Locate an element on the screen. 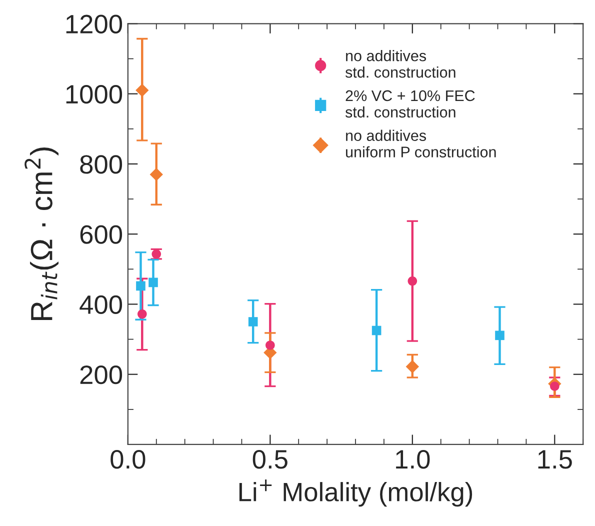 This screenshot has width=595, height=526. y-tick-label: 1000 is located at coordinates (94, 94).